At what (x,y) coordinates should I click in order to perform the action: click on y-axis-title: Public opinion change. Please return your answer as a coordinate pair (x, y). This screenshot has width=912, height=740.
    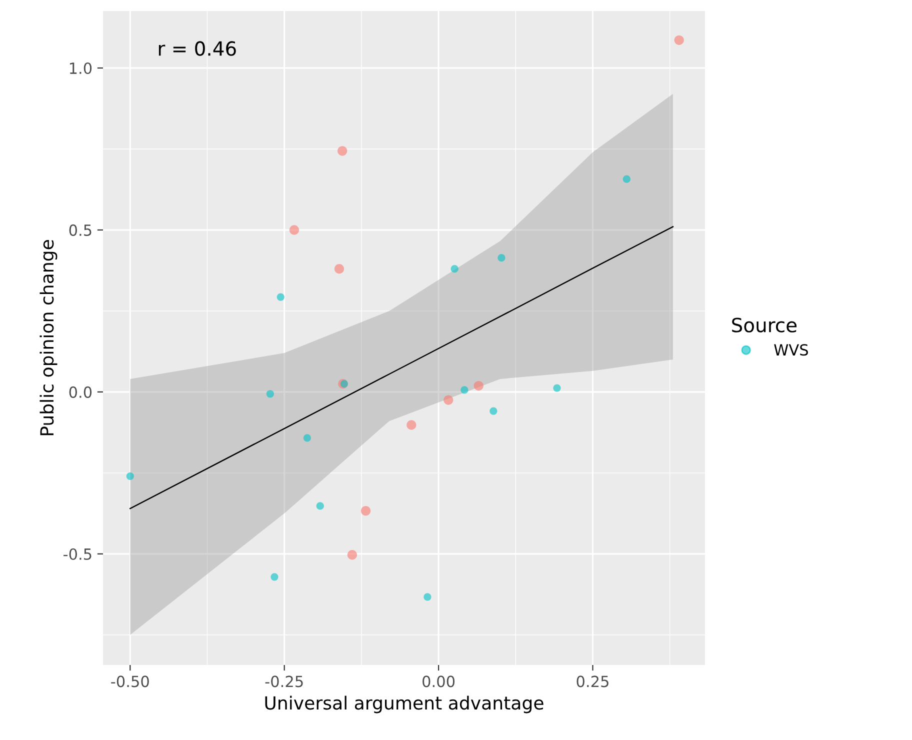
    Looking at the image, I should click on (49, 338).